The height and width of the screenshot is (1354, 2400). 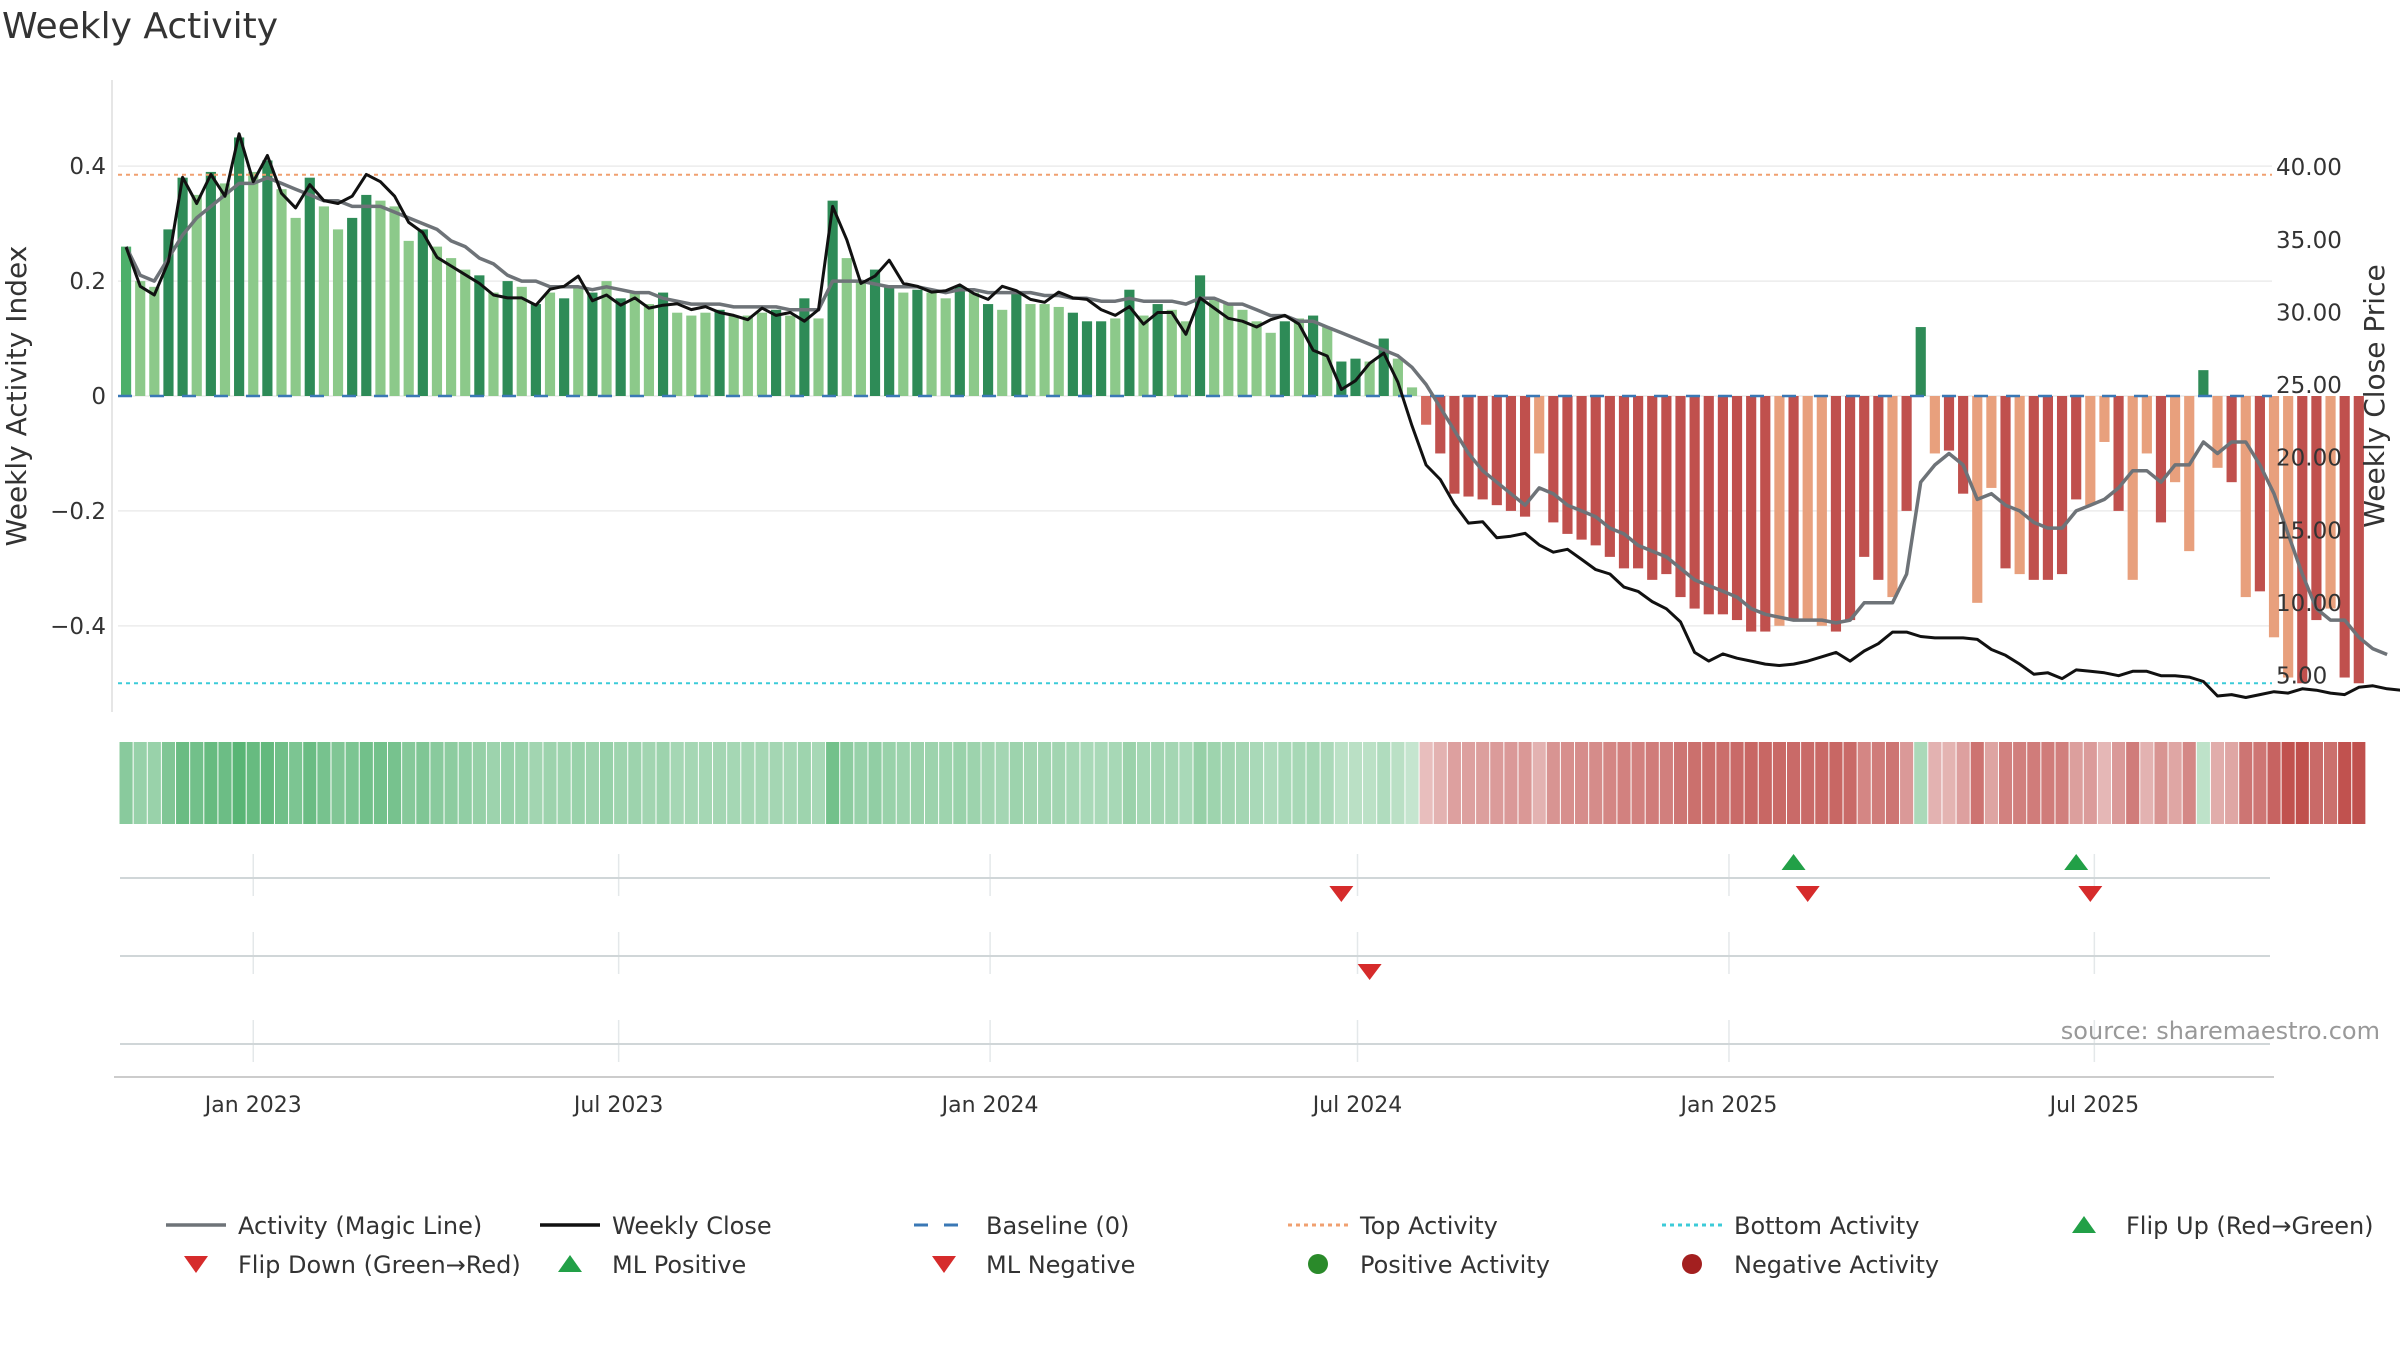 I want to click on ml-negative-marker, so click(x=1369, y=972).